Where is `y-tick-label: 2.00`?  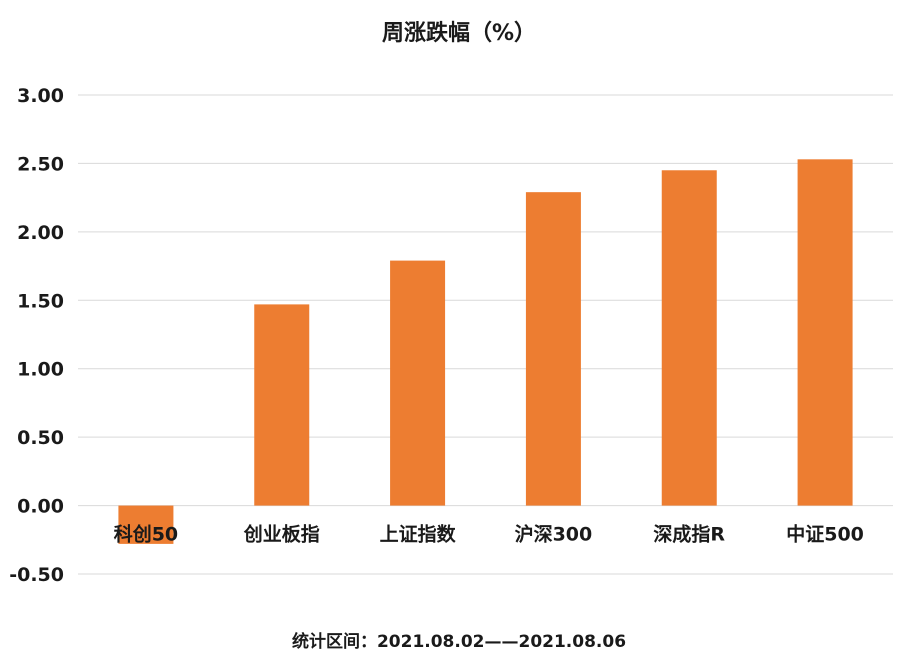 y-tick-label: 2.00 is located at coordinates (40, 233).